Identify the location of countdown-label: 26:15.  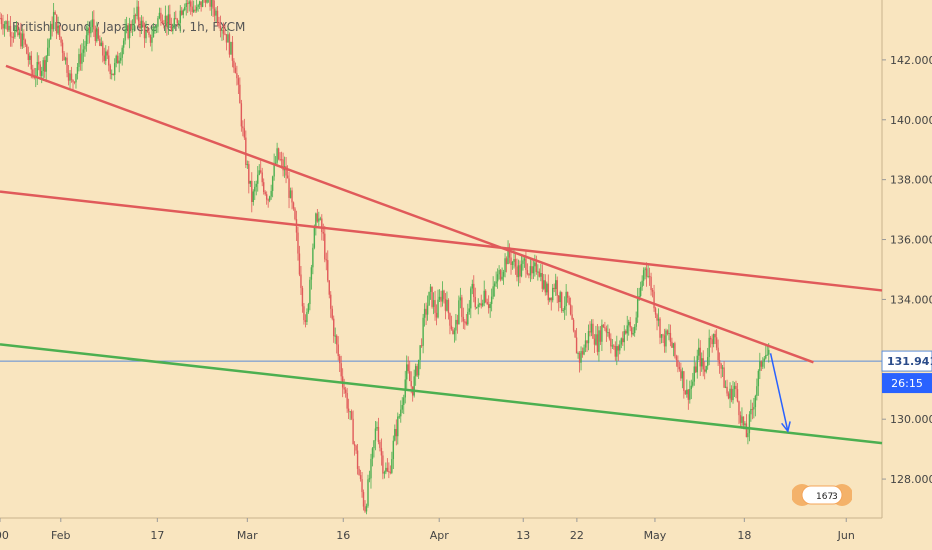
(907, 383).